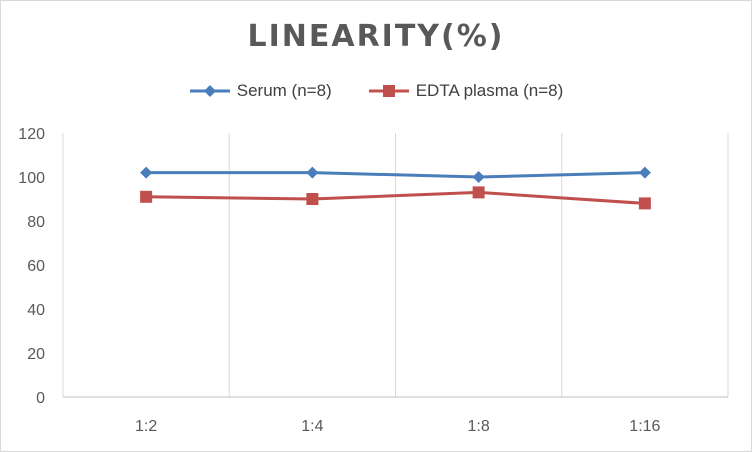 The width and height of the screenshot is (752, 452). Describe the element at coordinates (36, 310) in the screenshot. I see `y-tick-label: 40` at that location.